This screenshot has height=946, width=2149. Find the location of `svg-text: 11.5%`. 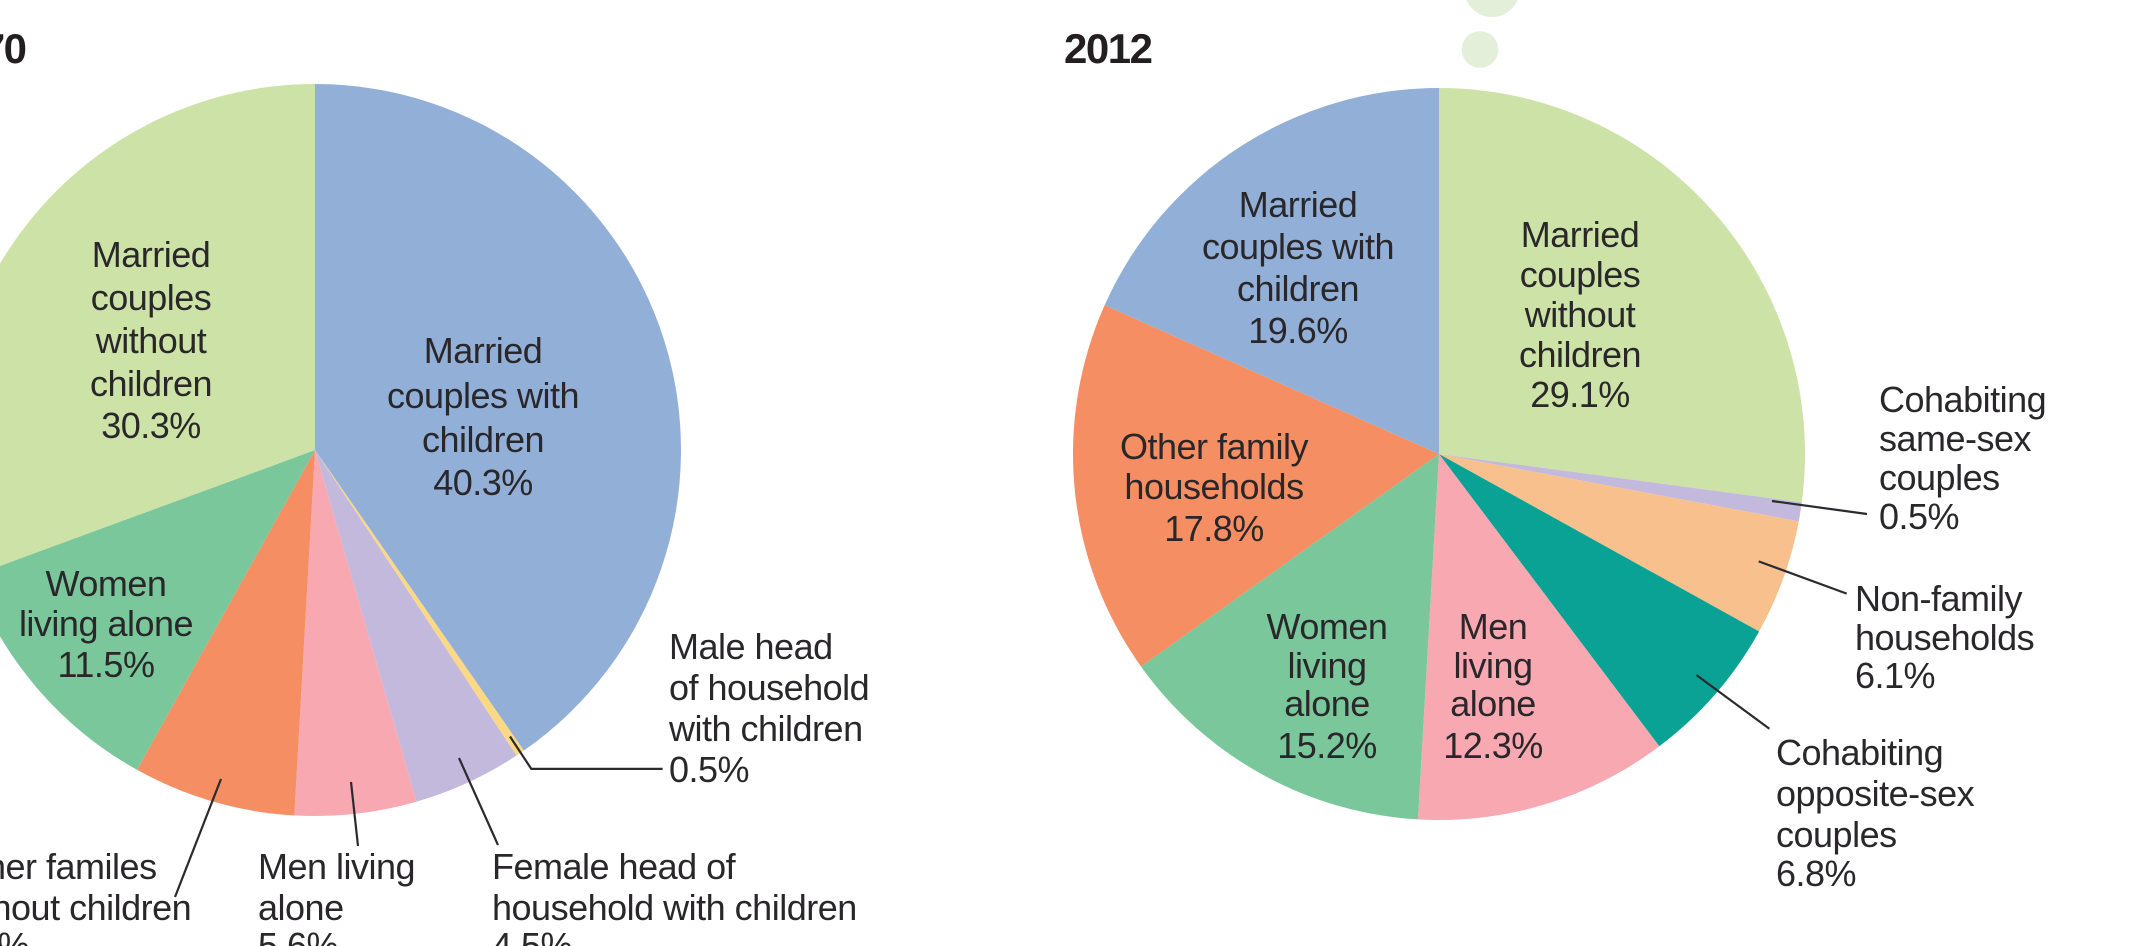

svg-text: 11.5% is located at coordinates (106, 664).